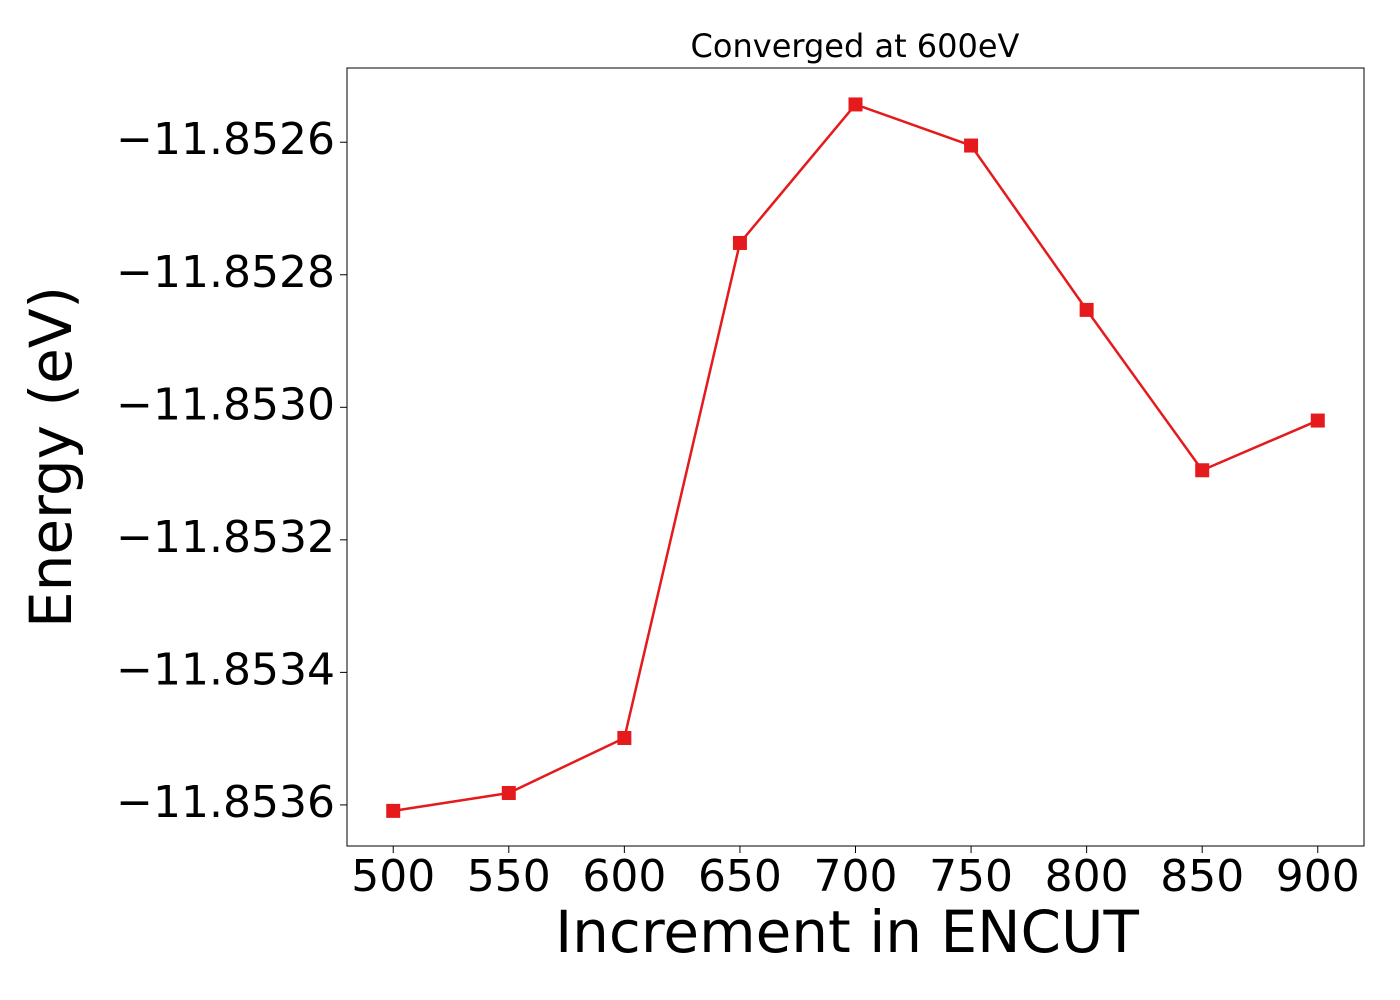 The image size is (1400, 1000). I want to click on x-tick-label: 650, so click(740, 876).